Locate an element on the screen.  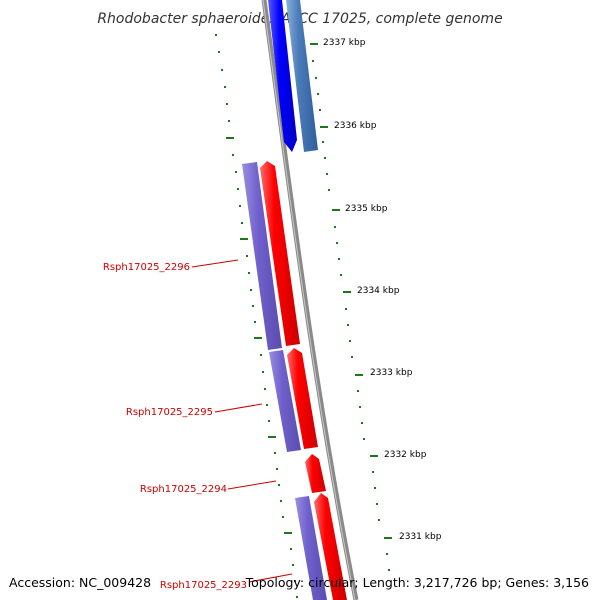
reverse-gene-feature is located at coordinates (282, 76).